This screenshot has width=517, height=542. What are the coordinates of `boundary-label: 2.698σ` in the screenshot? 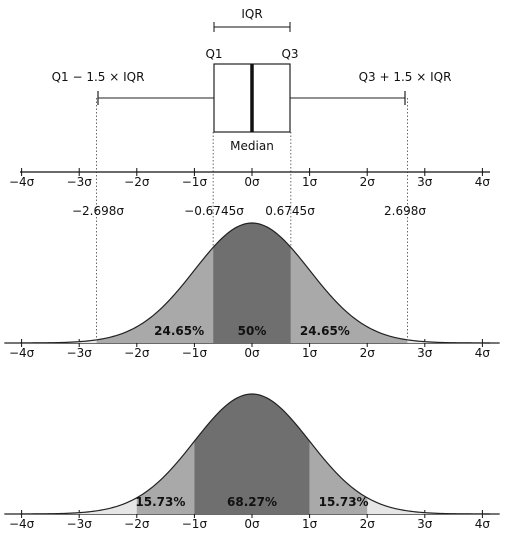 It's located at (405, 211).